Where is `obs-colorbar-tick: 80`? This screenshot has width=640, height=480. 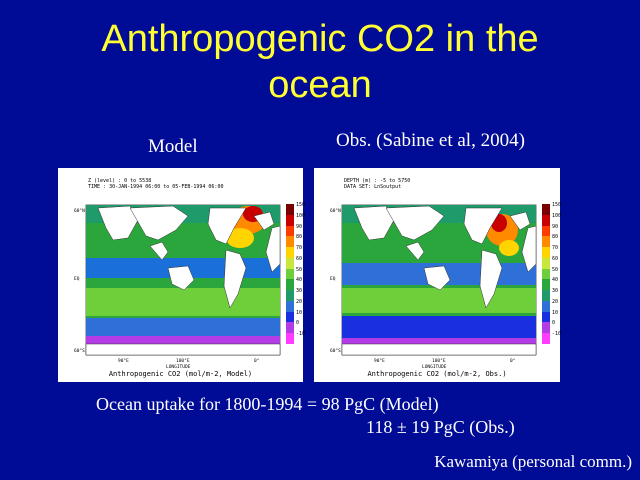
obs-colorbar-tick: 80 is located at coordinates (555, 237).